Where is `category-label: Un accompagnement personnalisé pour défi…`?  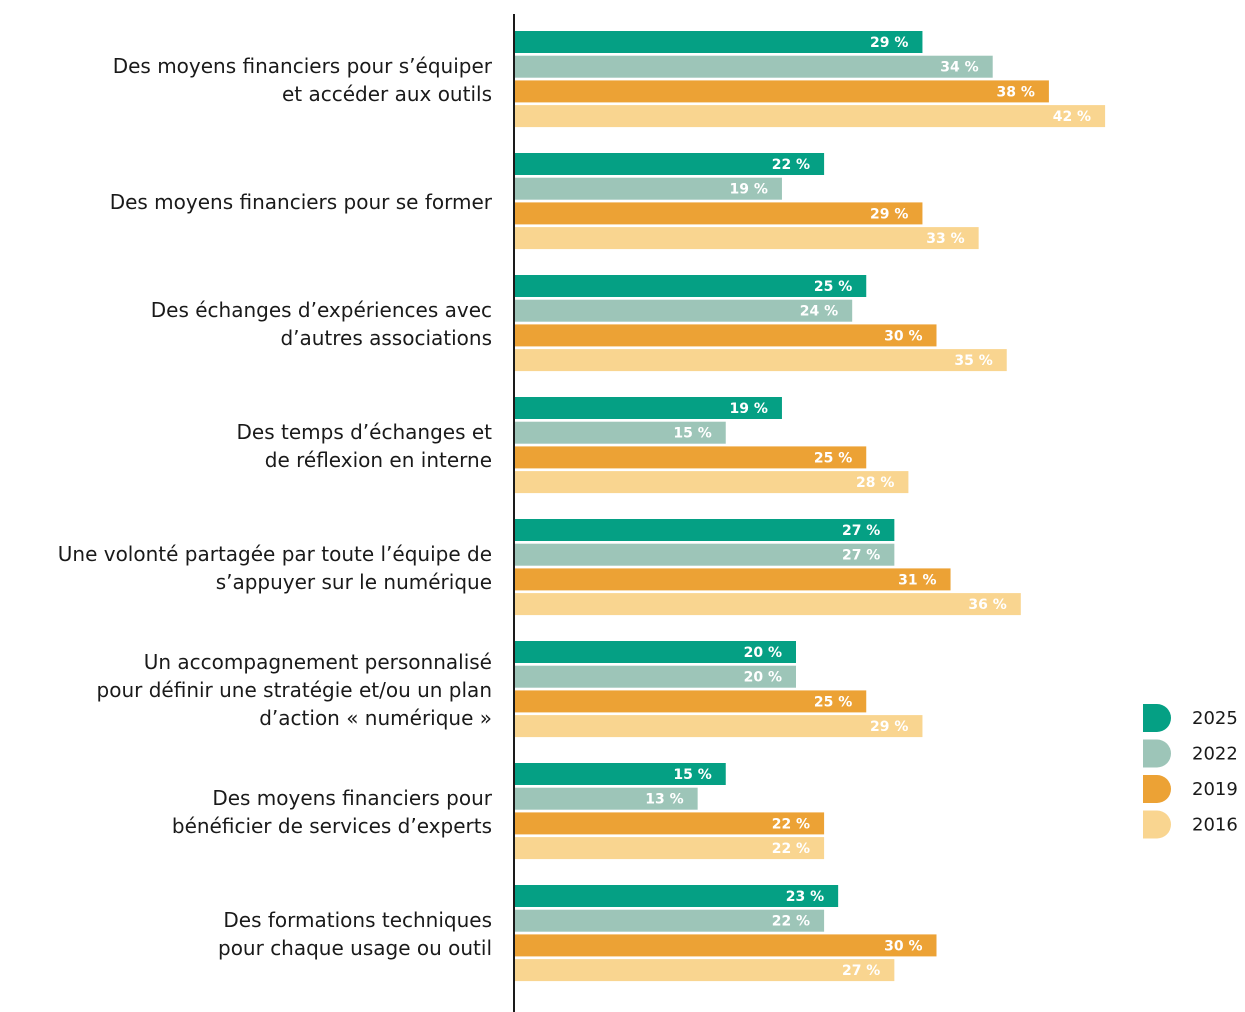 category-label: Un accompagnement personnalisé pour défi… is located at coordinates (294, 690).